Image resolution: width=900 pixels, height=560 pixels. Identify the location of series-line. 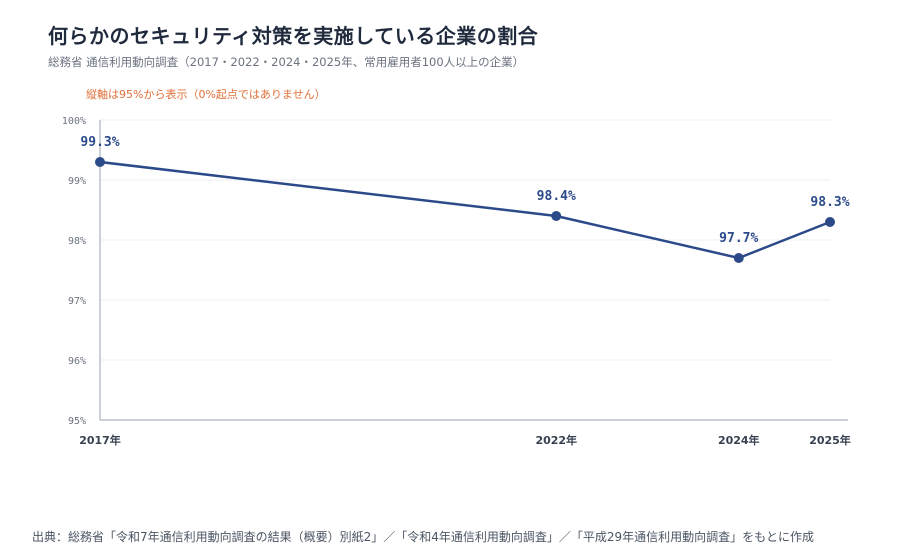
(465, 210).